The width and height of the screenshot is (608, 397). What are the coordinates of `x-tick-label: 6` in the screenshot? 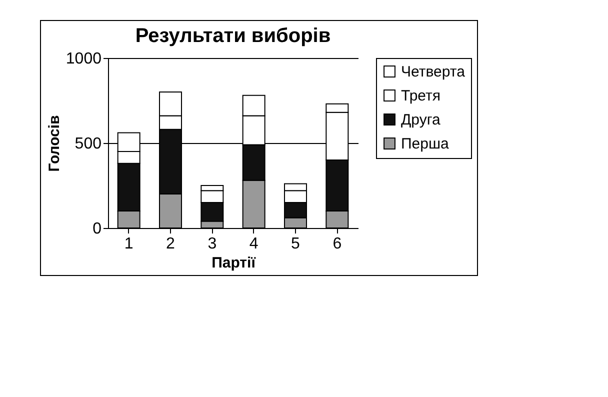 It's located at (337, 244).